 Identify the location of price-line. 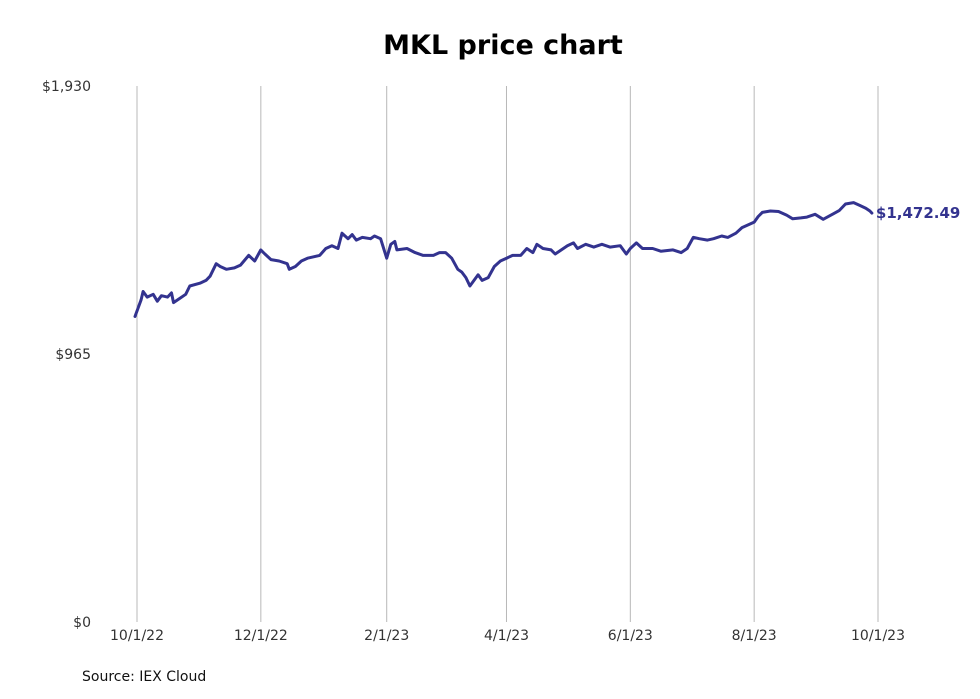
(503, 259).